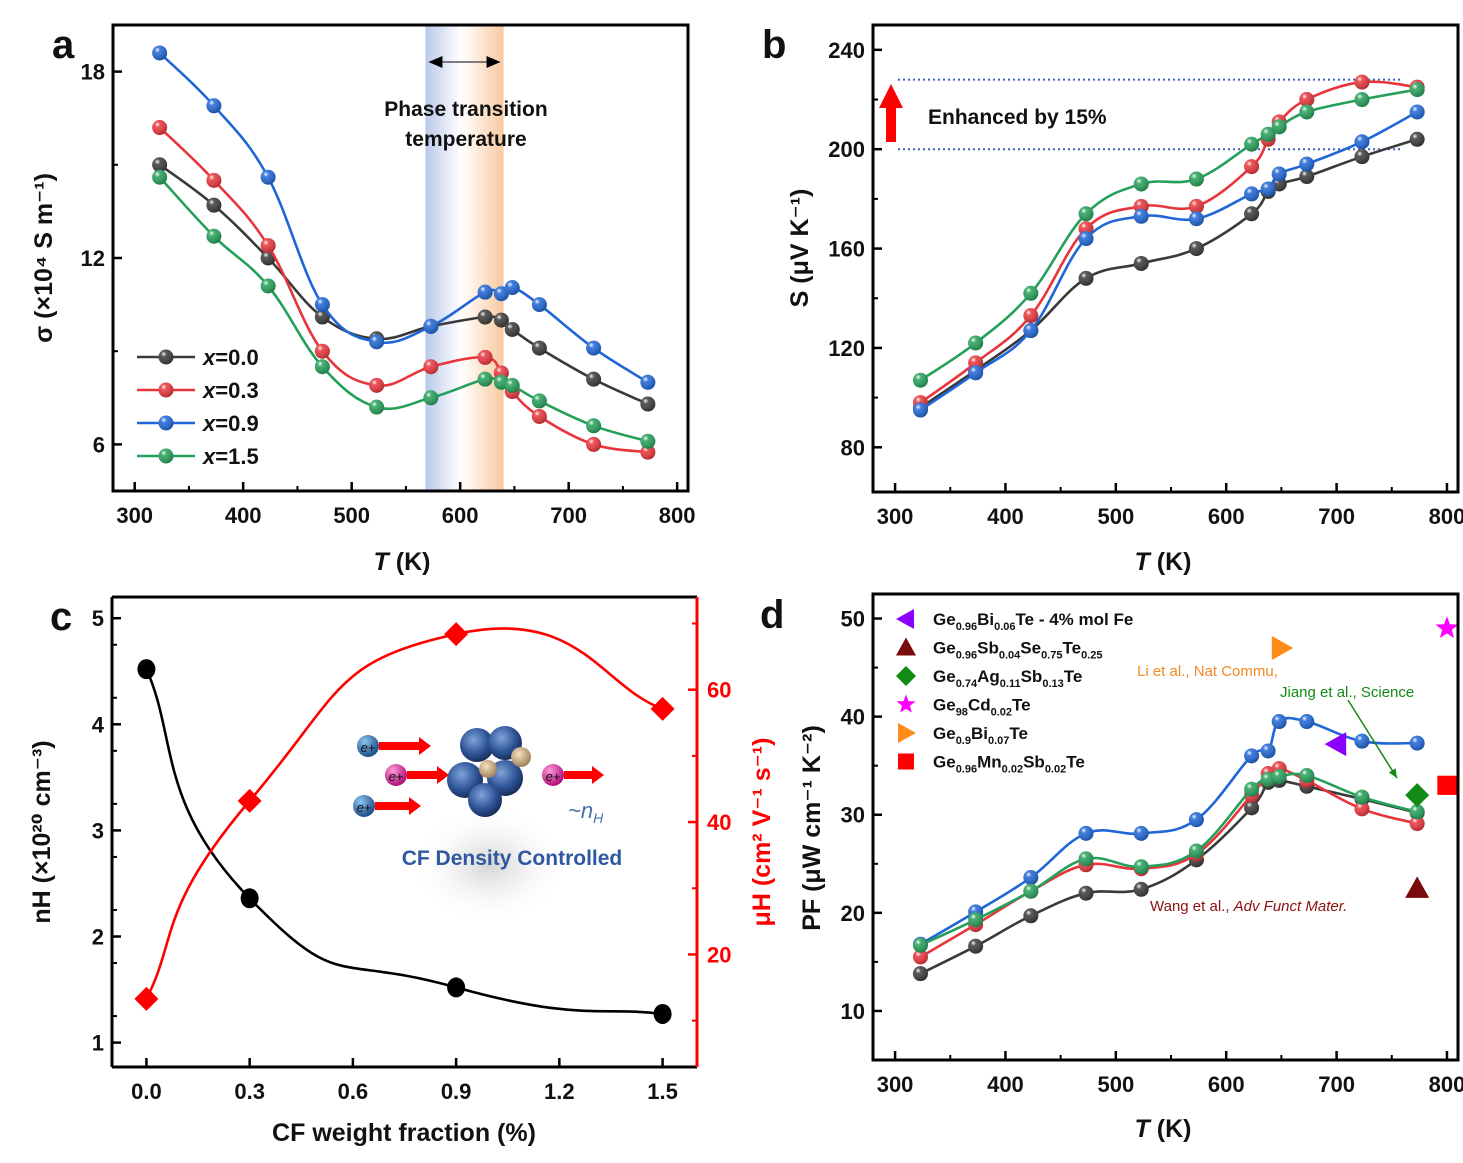  What do you see at coordinates (93, 258) in the screenshot?
I see `y-tick-label: 12` at bounding box center [93, 258].